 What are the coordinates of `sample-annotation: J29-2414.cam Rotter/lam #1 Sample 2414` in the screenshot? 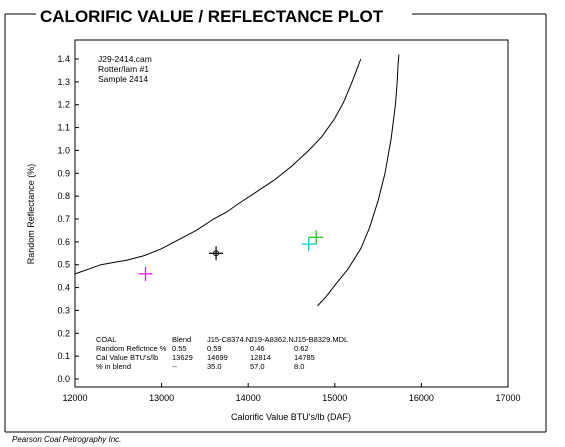 It's located at (125, 69).